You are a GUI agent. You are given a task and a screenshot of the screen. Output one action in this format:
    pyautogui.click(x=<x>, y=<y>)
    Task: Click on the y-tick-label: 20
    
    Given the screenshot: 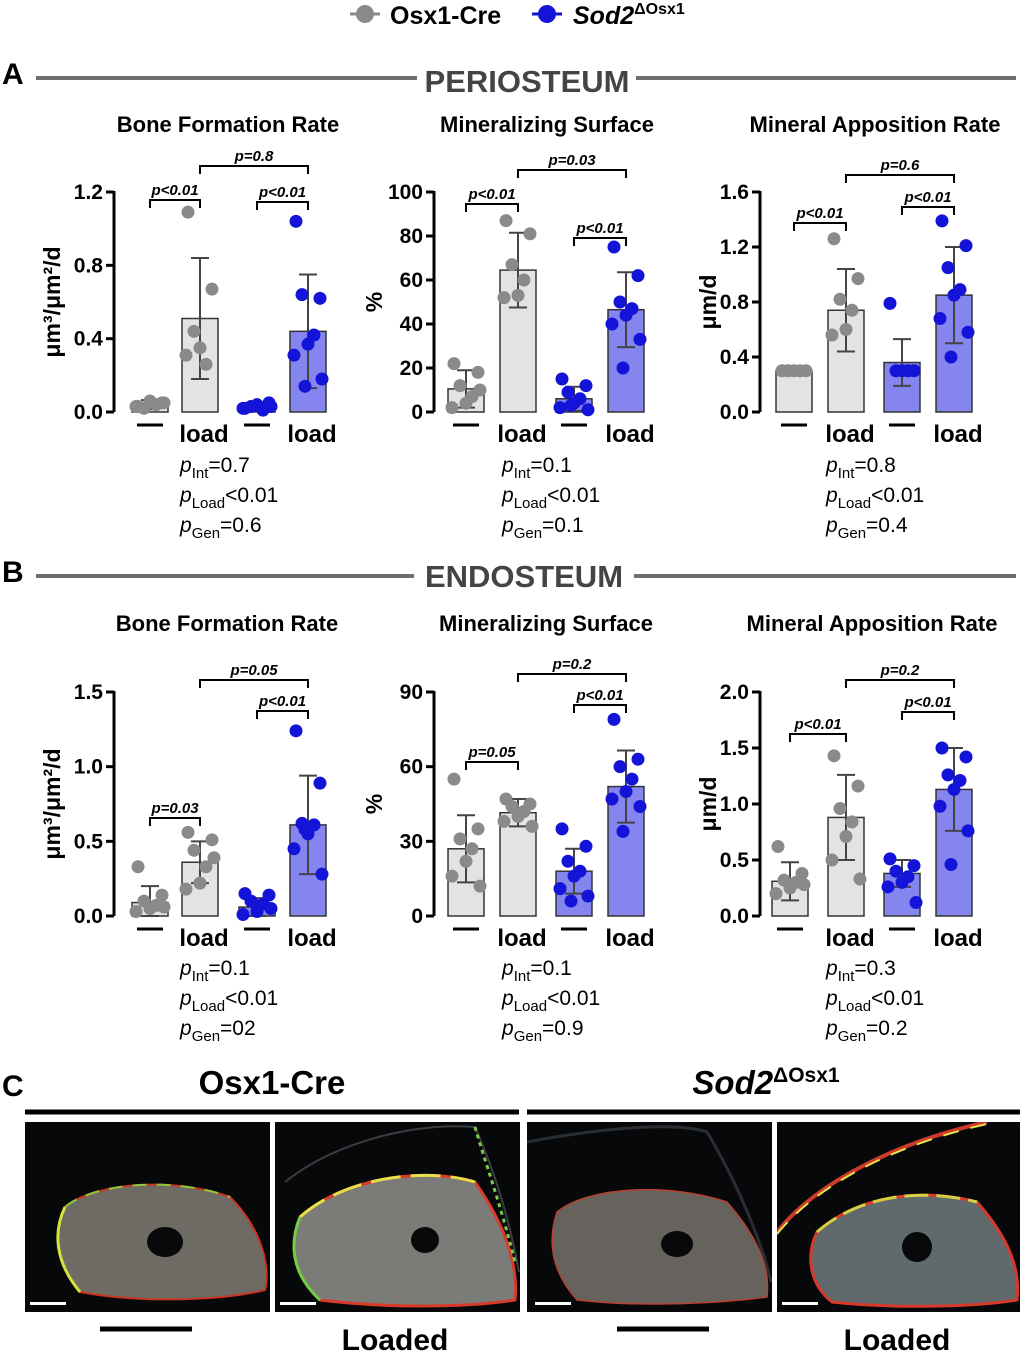 What is the action you would take?
    pyautogui.click(x=411, y=368)
    